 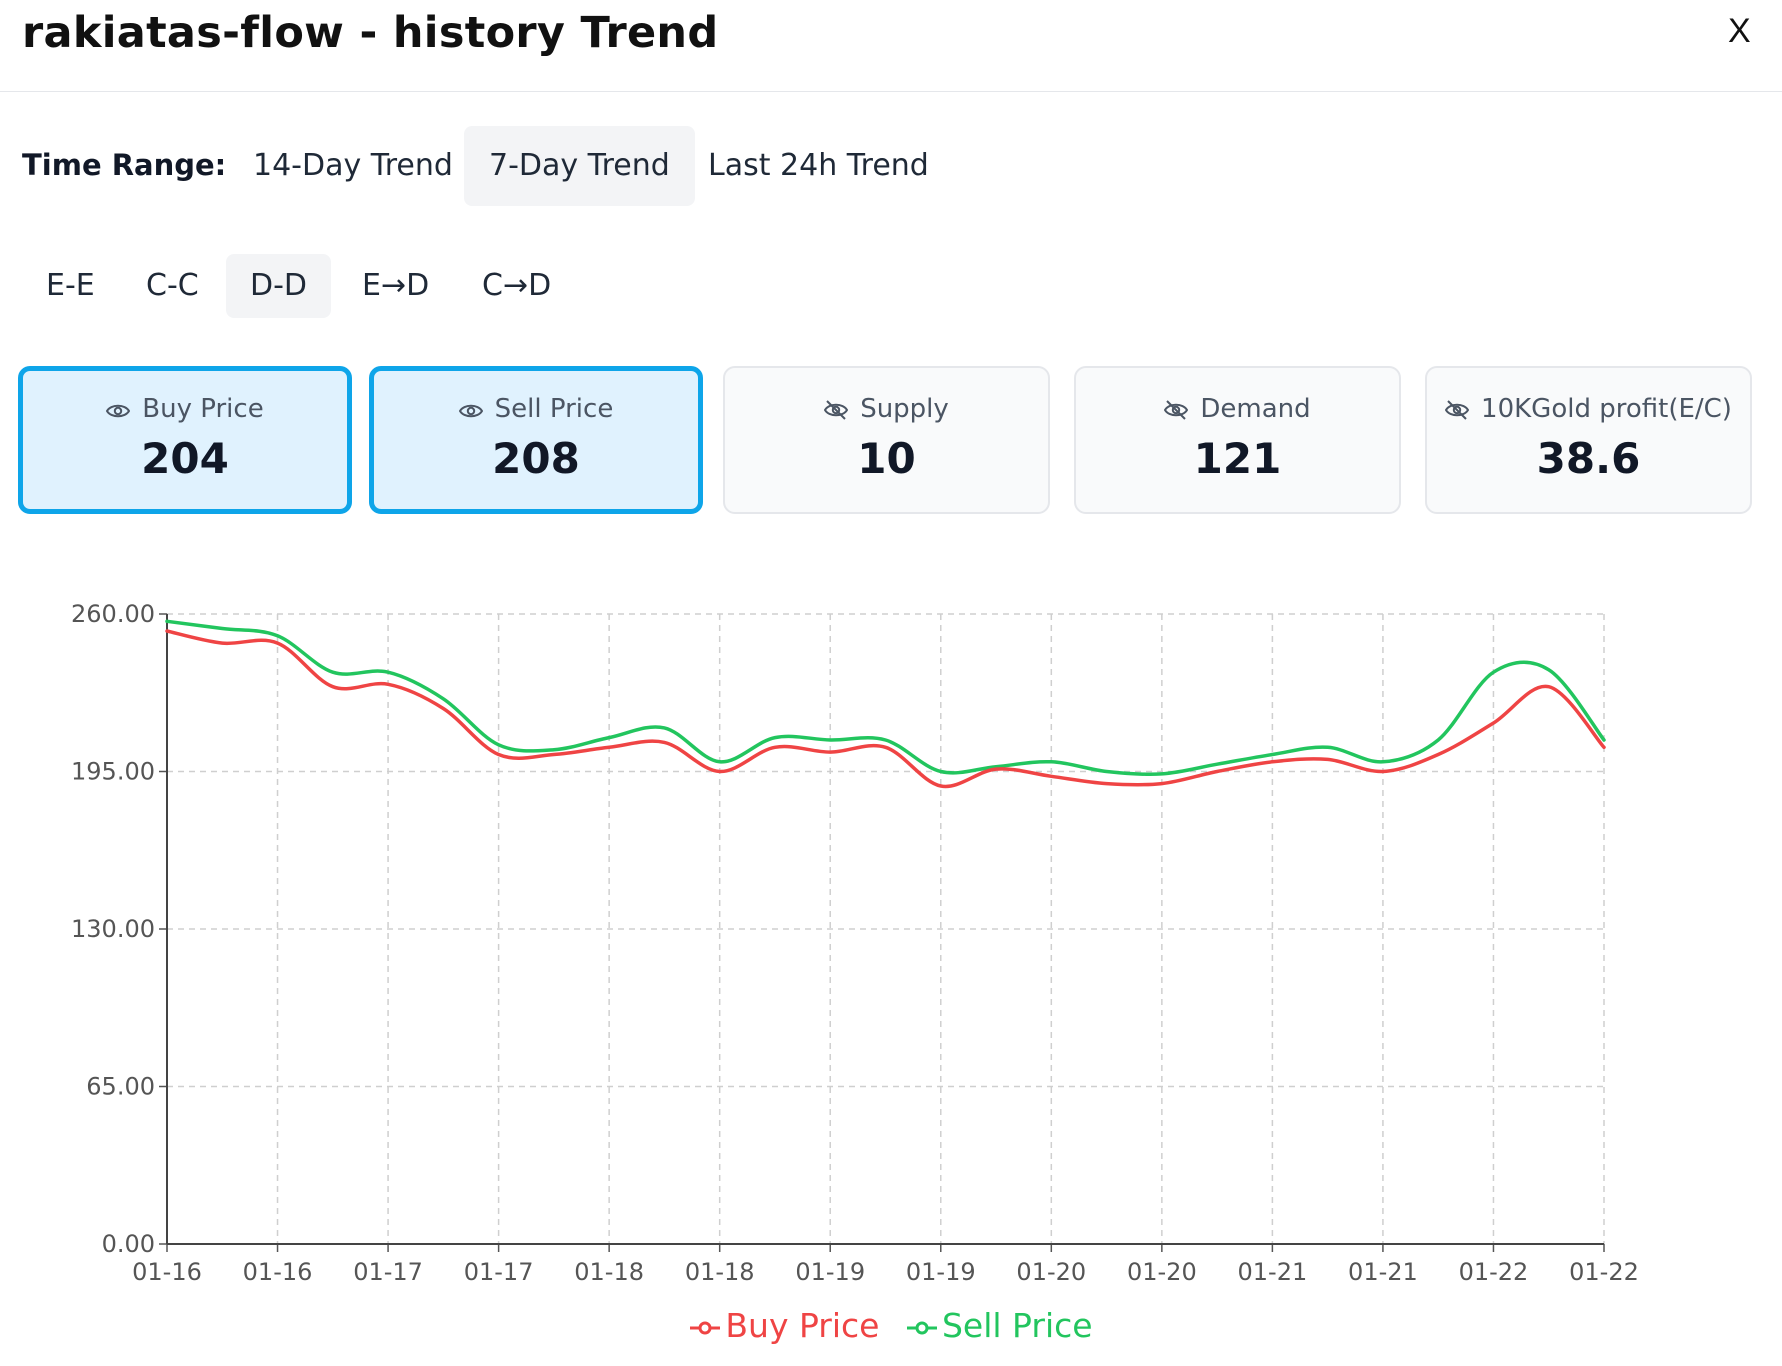 I want to click on chart-series, so click(x=885, y=704).